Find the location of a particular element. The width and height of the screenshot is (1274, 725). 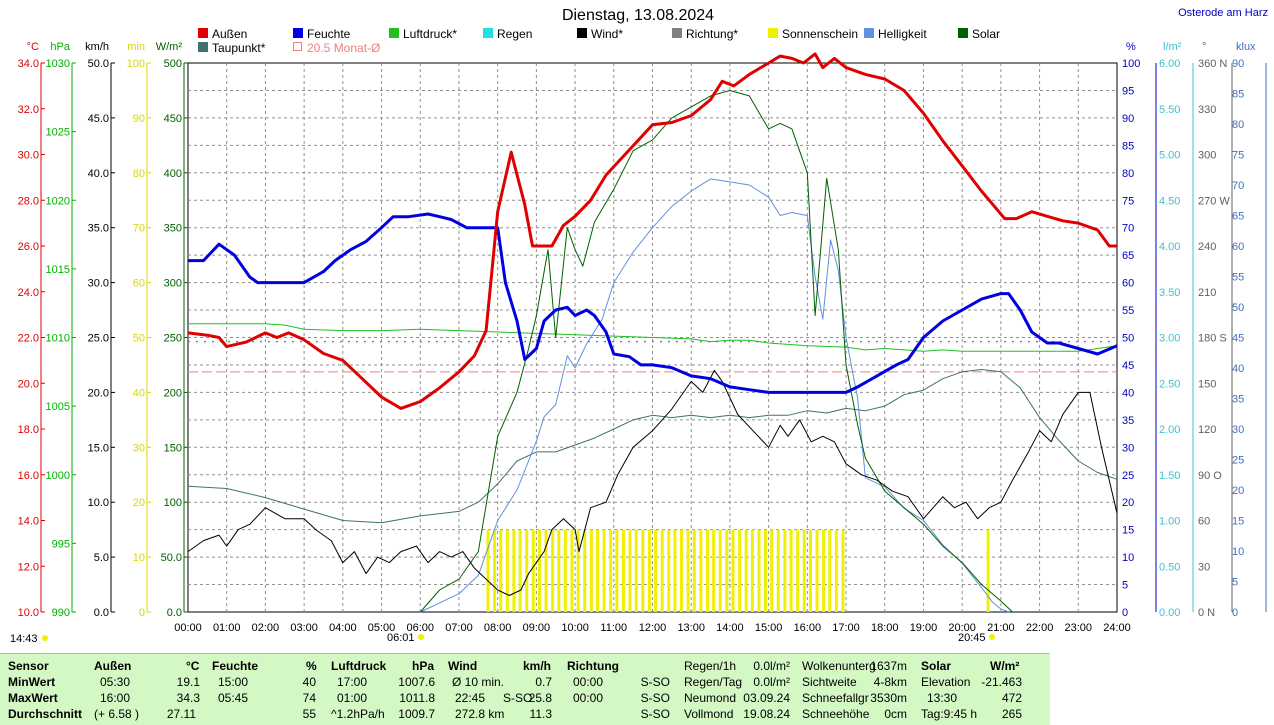

left-axis-tick-label: 0.0 is located at coordinates (101, 613).